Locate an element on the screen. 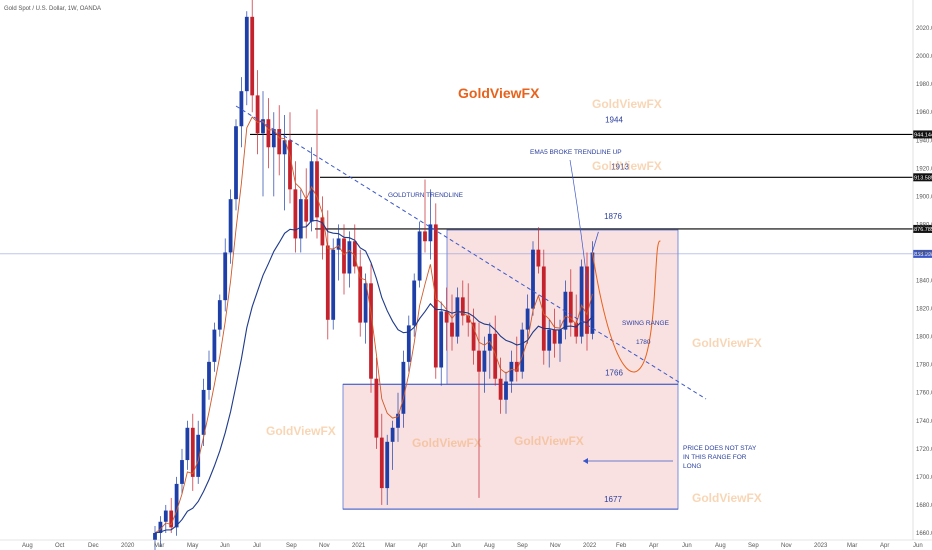 The width and height of the screenshot is (932, 550). price-tag-current is located at coordinates (922, 253).